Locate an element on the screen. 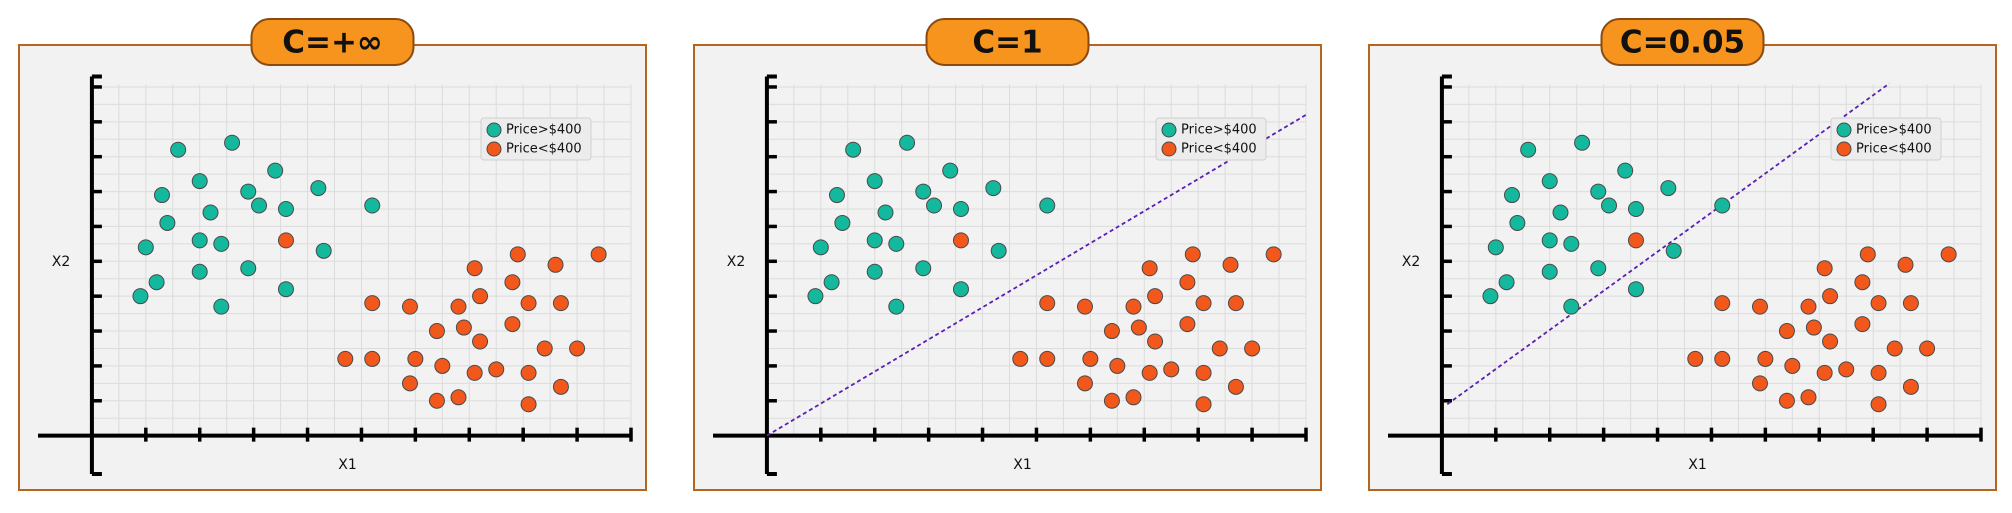 This screenshot has width=2012, height=513. decision-boundary is located at coordinates (1668, 243).